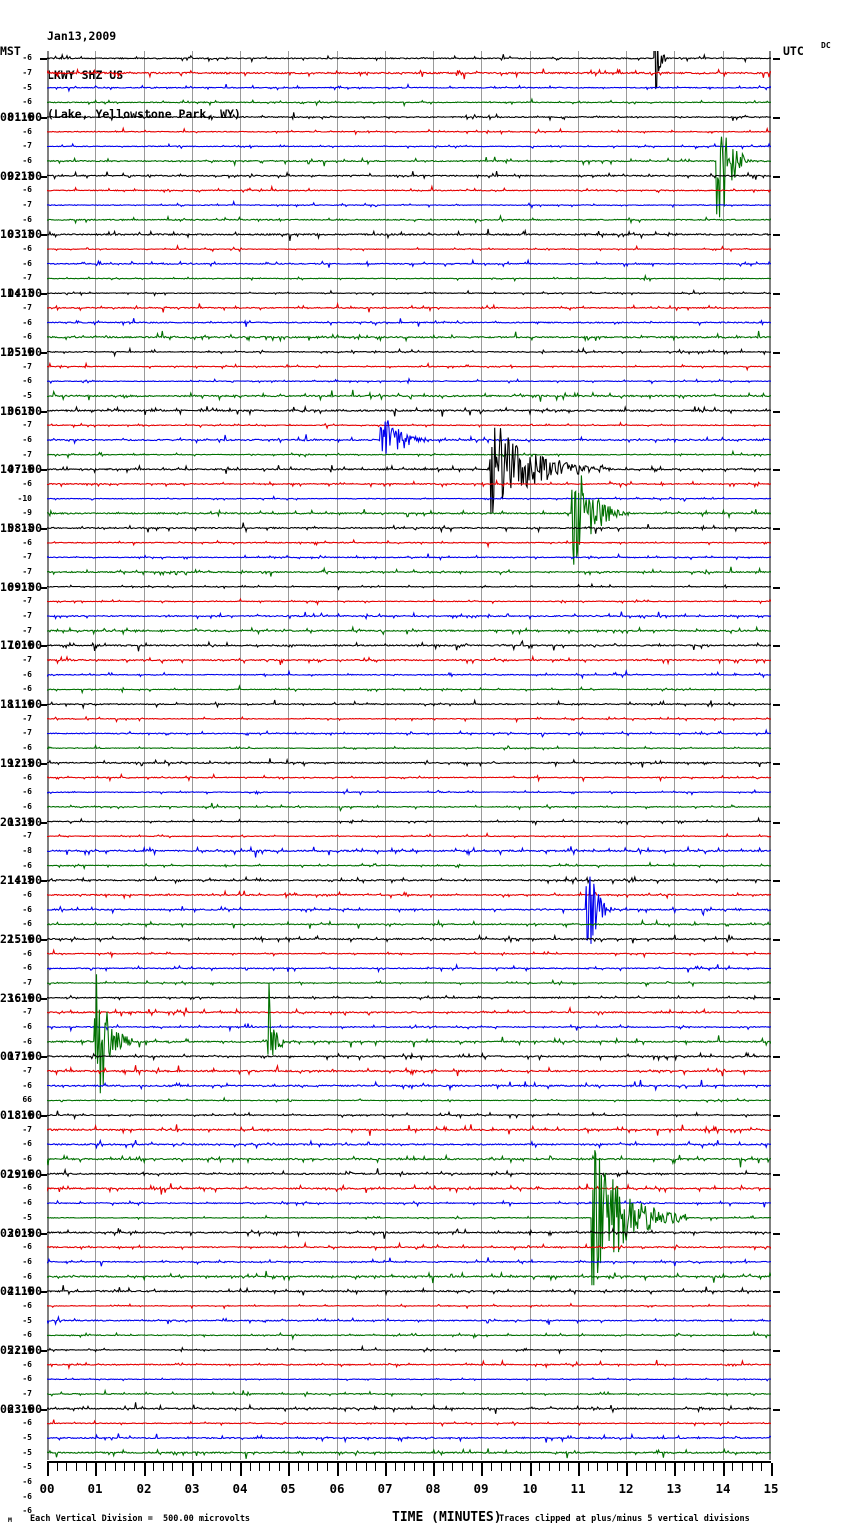 This screenshot has width=850, height=1534. What do you see at coordinates (385, 1488) in the screenshot?
I see `x-tick-label-07: 07` at bounding box center [385, 1488].